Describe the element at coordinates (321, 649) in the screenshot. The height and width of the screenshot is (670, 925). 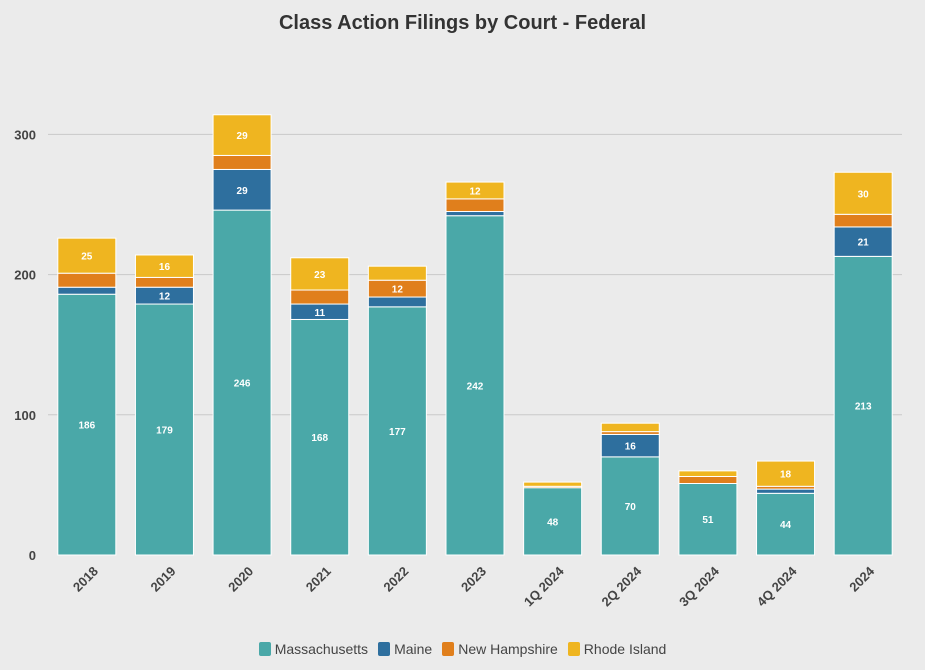
I see `legend-label: Massachusetts` at that location.